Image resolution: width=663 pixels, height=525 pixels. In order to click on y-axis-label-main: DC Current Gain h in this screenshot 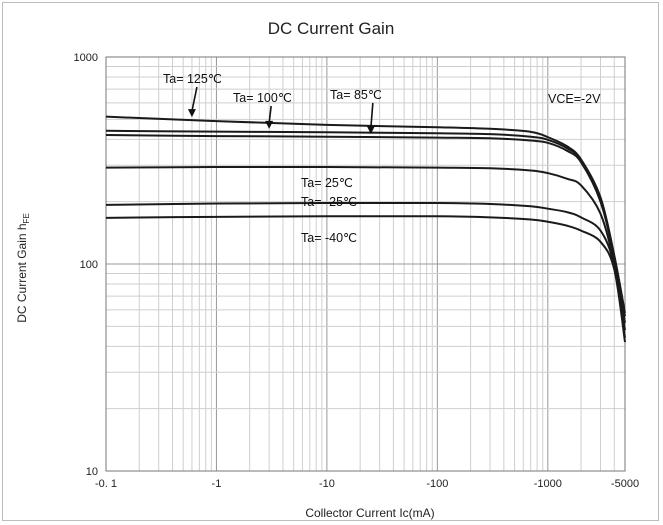, I will do `click(22, 272)`.